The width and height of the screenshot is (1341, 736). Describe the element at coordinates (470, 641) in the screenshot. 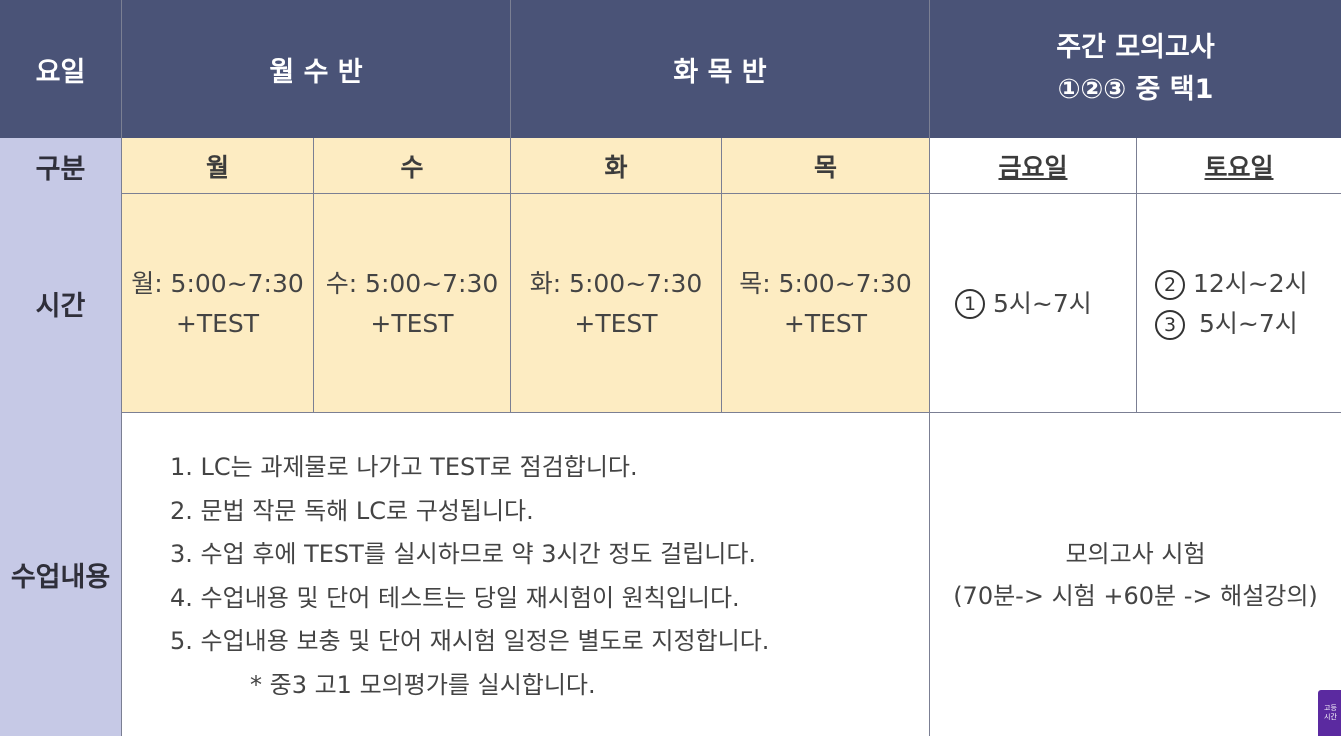

I see `content-item: 5. 수업내용 보충 및 단어 재시험 일정은 별도로 지정합니다.` at that location.